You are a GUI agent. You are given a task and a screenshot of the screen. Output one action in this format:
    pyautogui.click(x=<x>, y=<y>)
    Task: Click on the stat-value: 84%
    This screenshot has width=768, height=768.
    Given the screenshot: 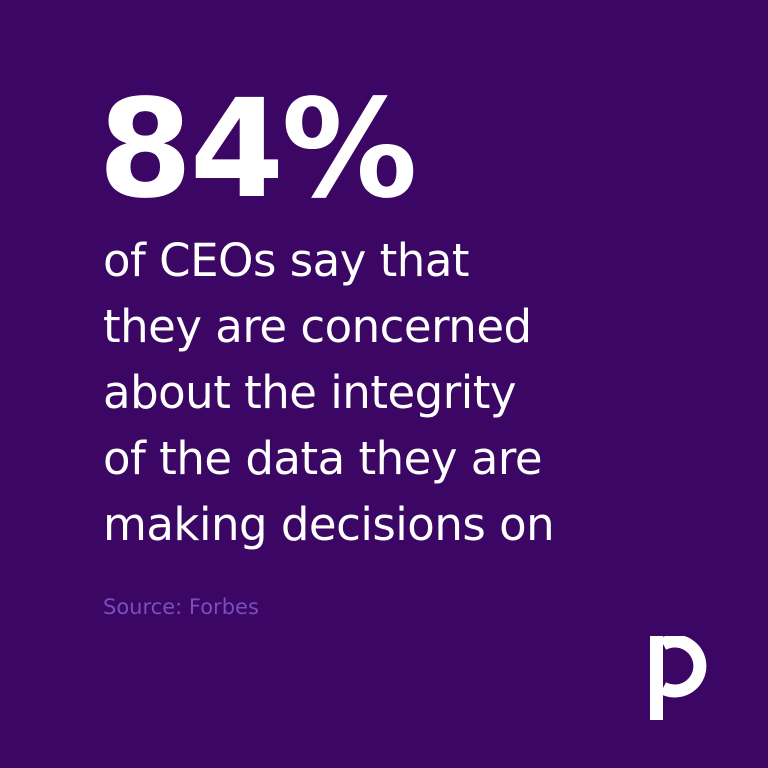 What is the action you would take?
    pyautogui.click(x=258, y=150)
    